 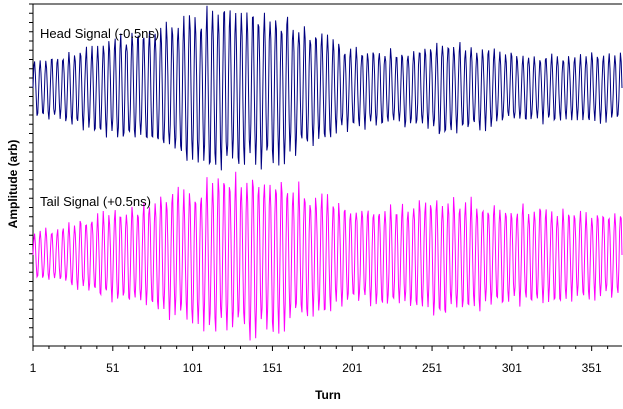 I want to click on x-tick-label: 1, so click(x=33, y=368).